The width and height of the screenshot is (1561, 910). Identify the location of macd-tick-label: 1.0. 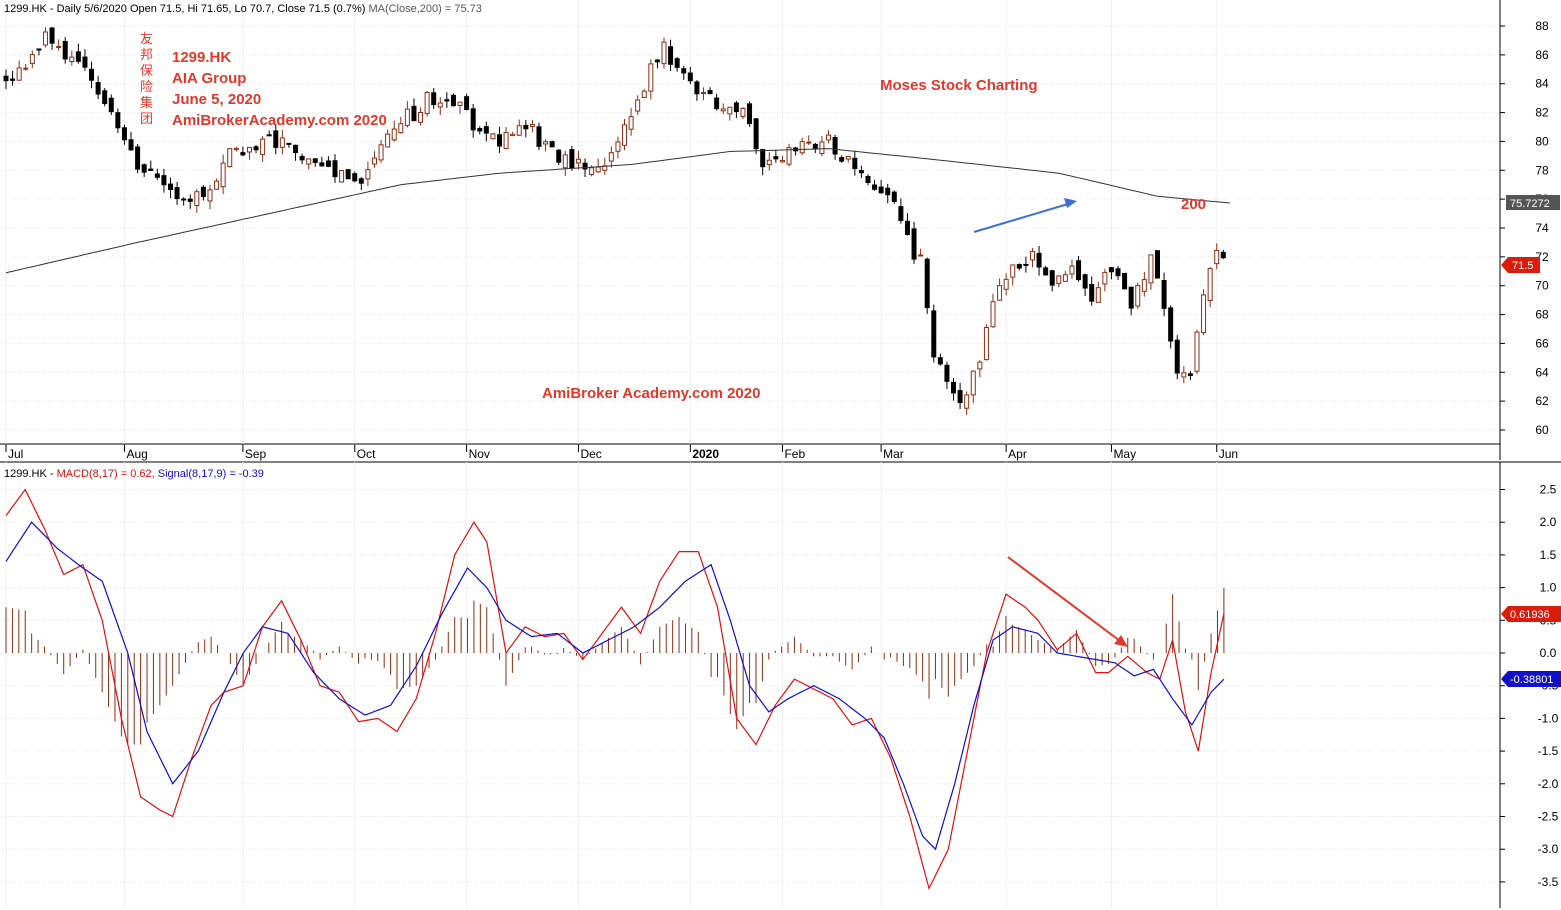
(1548, 588).